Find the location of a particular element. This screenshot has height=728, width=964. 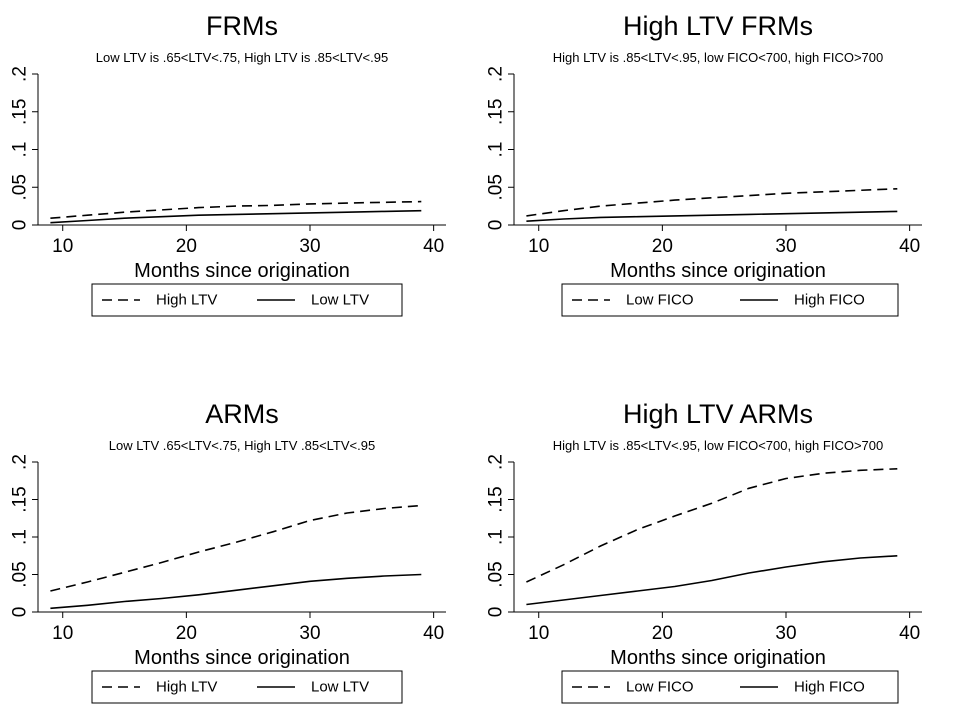

chart-title: ARMs is located at coordinates (242, 414).